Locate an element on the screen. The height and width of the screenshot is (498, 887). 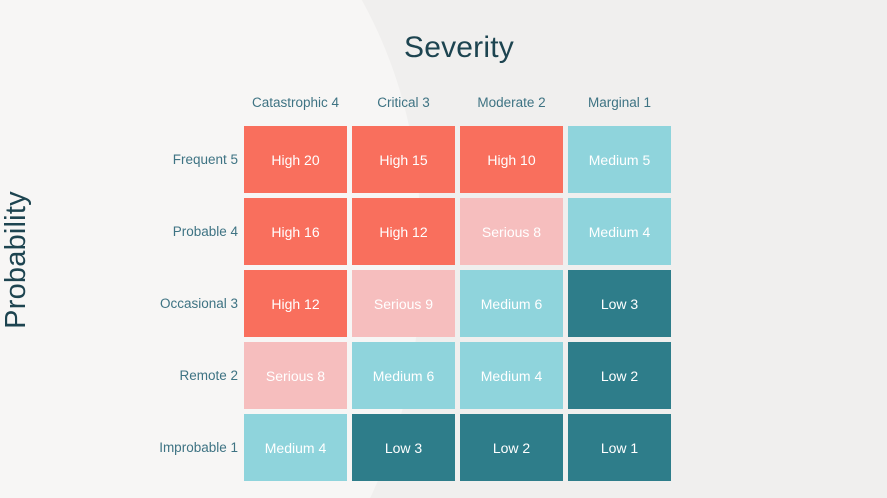
matrix-row: High 12 Serious 9 Medium 6 Low 3 is located at coordinates (457, 303).